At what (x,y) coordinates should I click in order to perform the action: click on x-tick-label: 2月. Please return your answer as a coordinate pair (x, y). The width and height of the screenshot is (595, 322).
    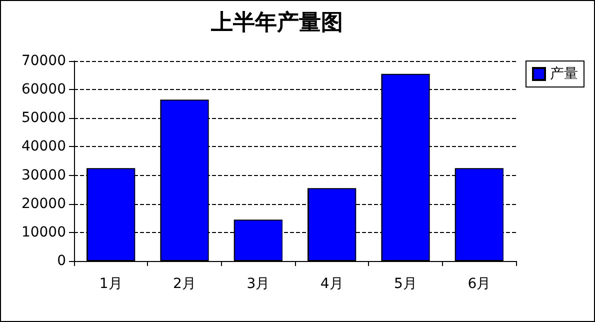
    Looking at the image, I should click on (184, 284).